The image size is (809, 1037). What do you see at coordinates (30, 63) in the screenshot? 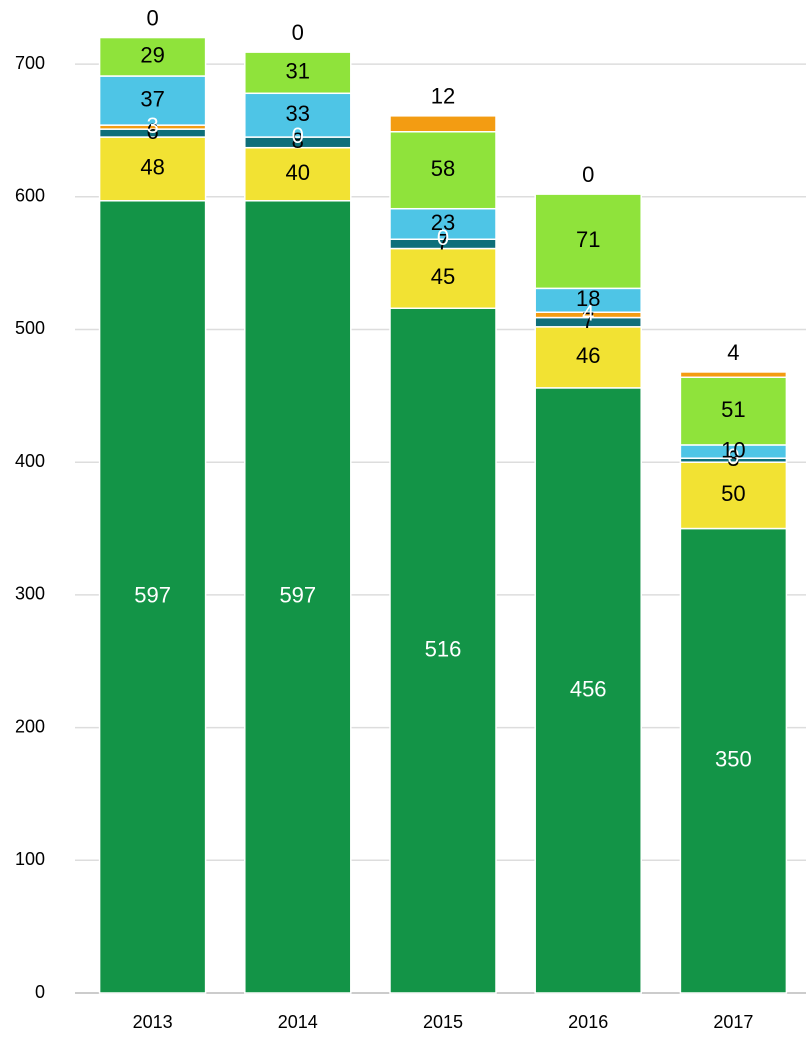
I see `y-tick-label: 700` at bounding box center [30, 63].